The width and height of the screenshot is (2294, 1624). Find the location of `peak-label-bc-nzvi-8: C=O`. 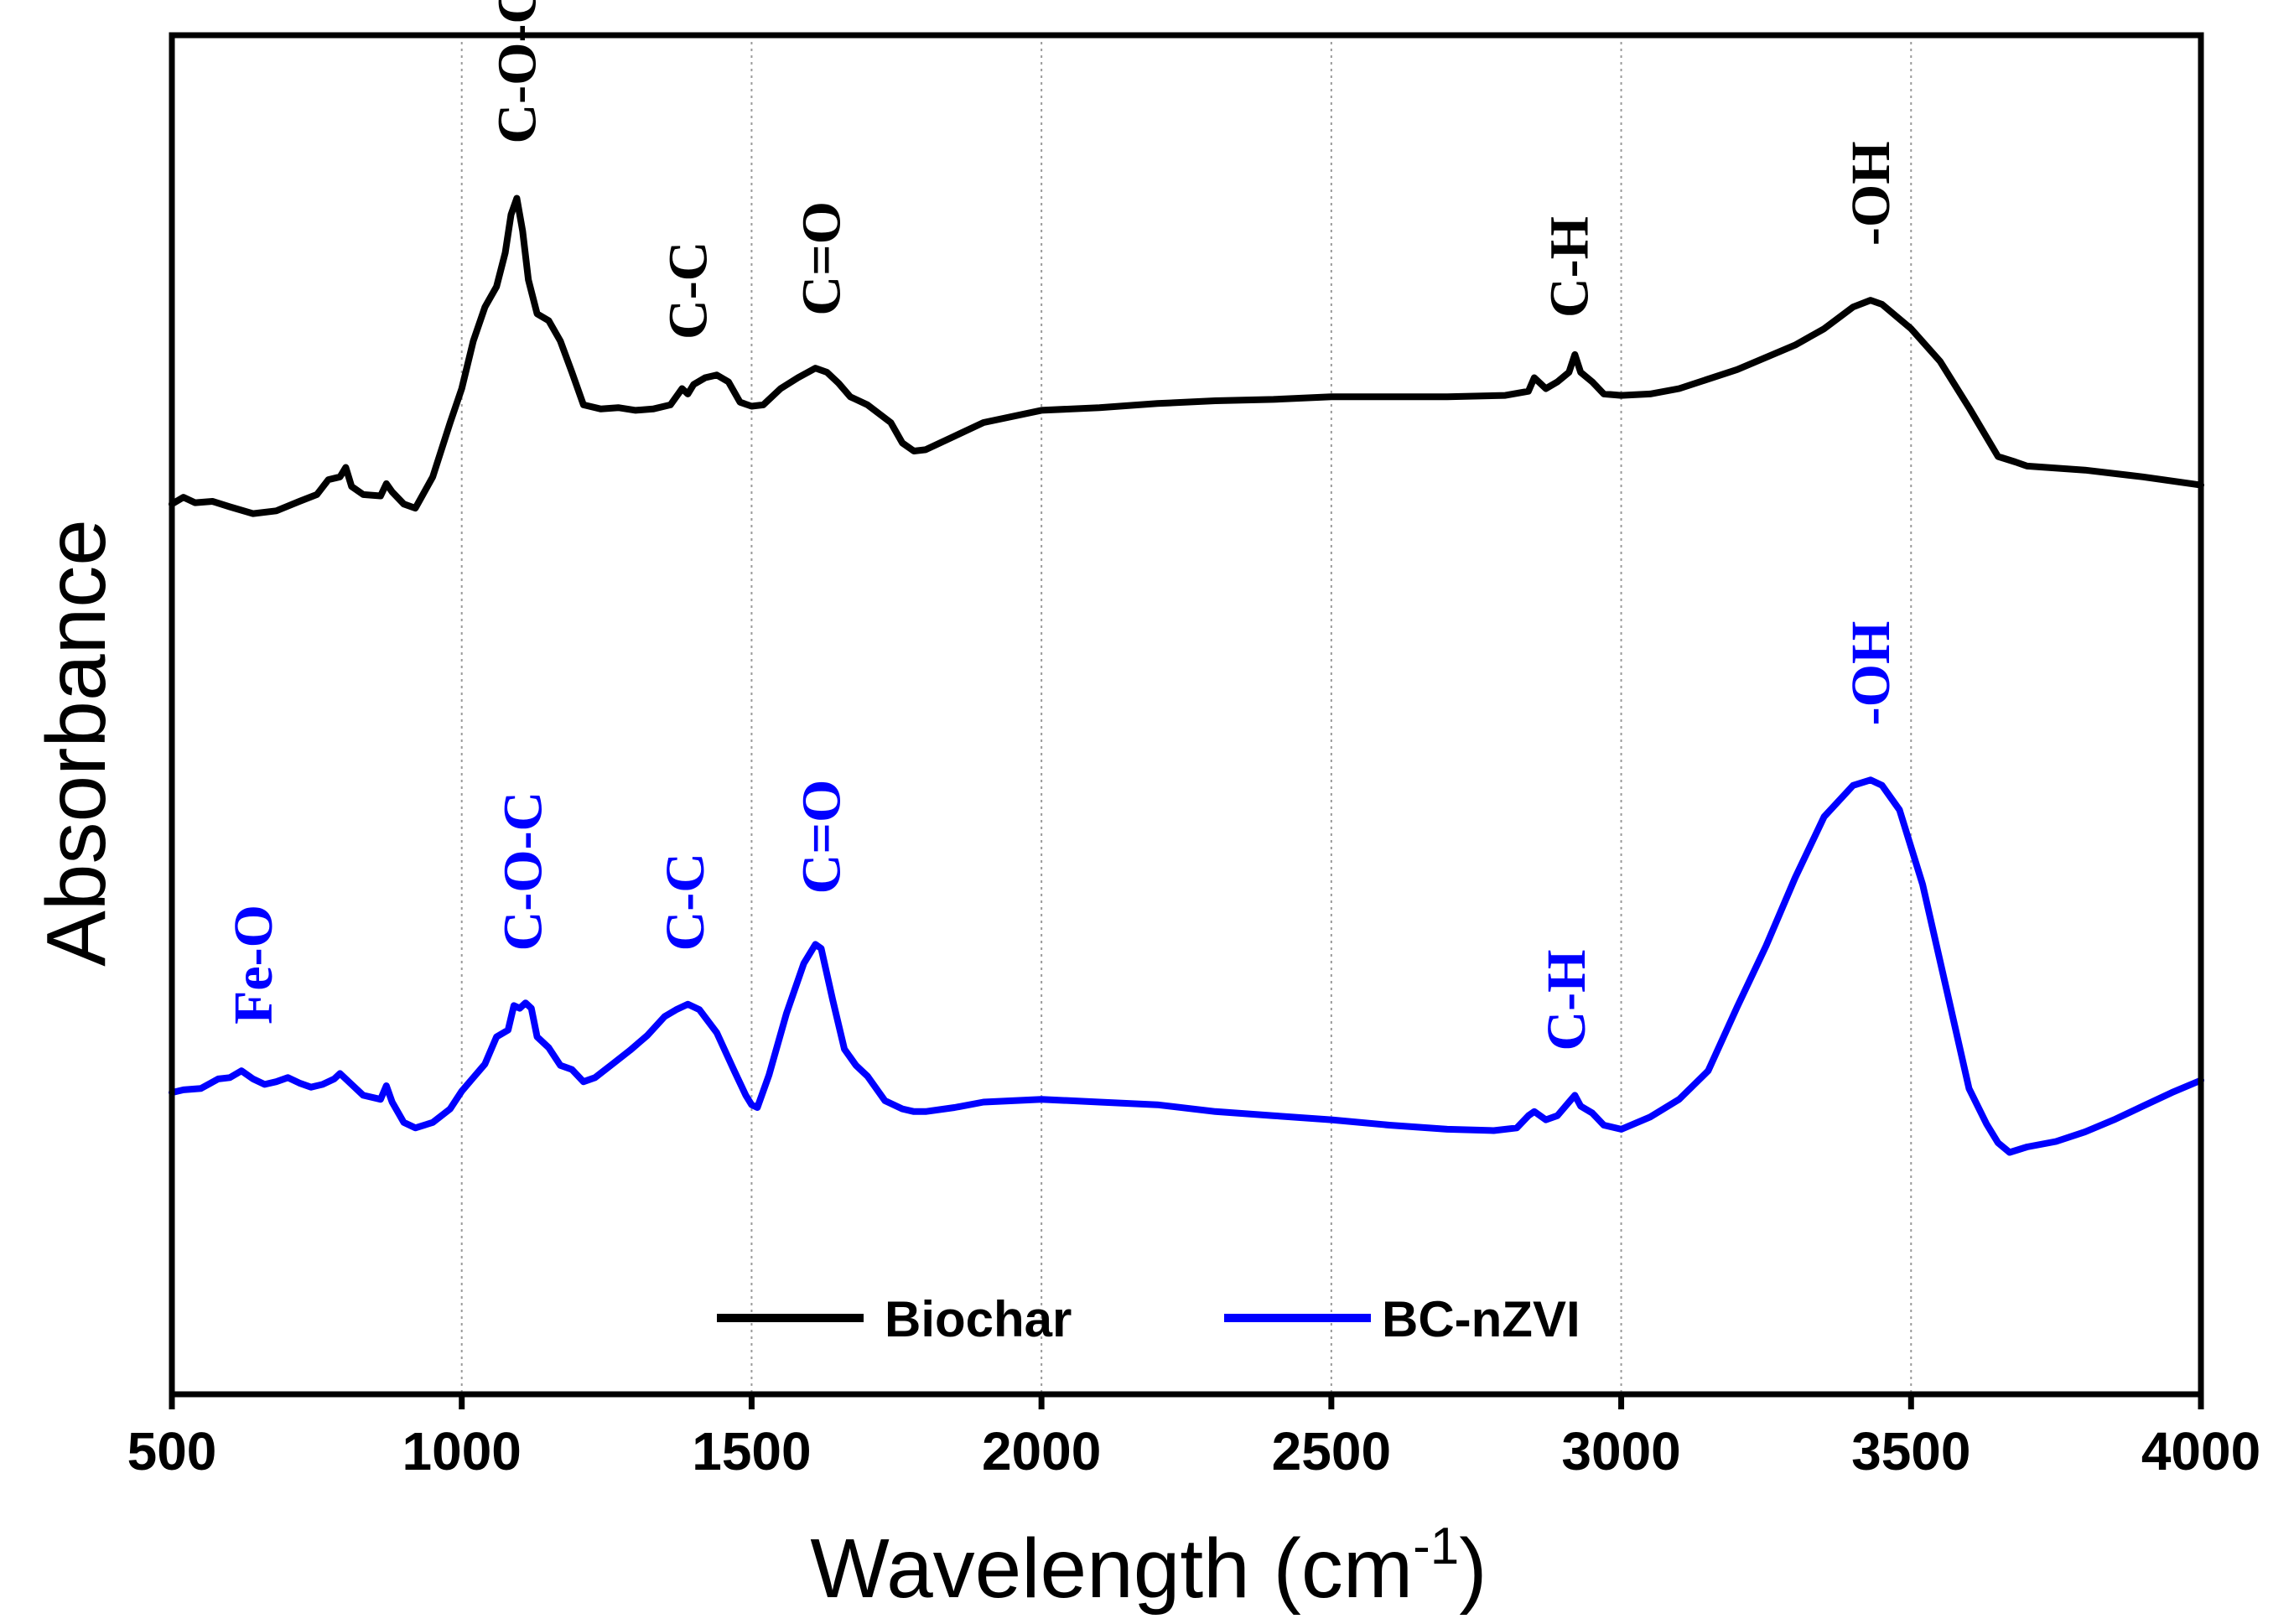

peak-label-bc-nzvi-8: C=O is located at coordinates (821, 837).